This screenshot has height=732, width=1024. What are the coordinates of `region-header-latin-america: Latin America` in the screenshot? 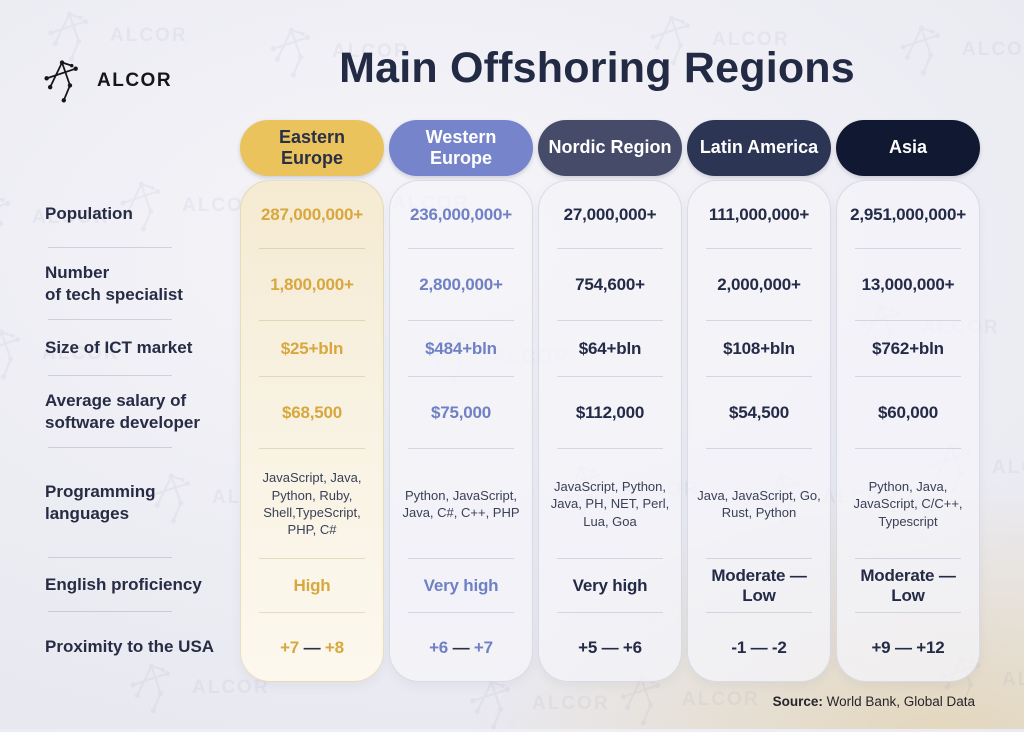 It's located at (759, 148).